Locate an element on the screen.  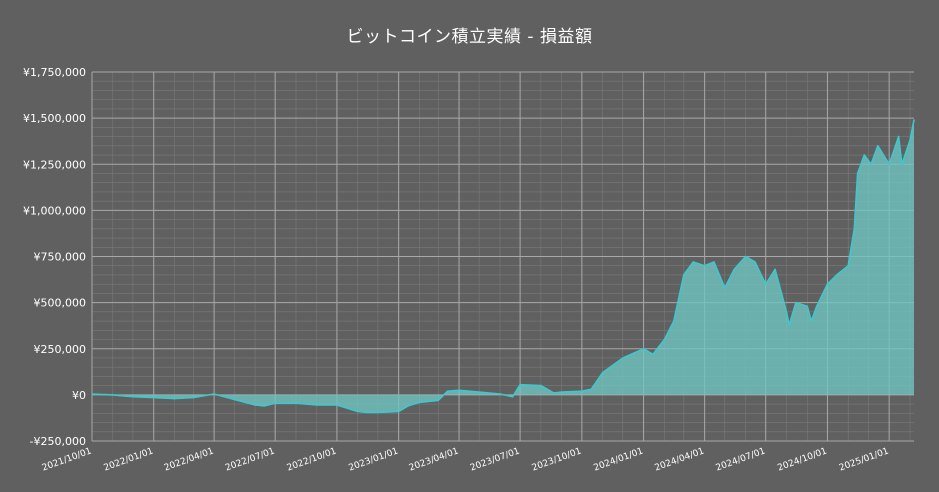
chart-title: ビットコイン積立実績 - 損益額 is located at coordinates (469, 37).